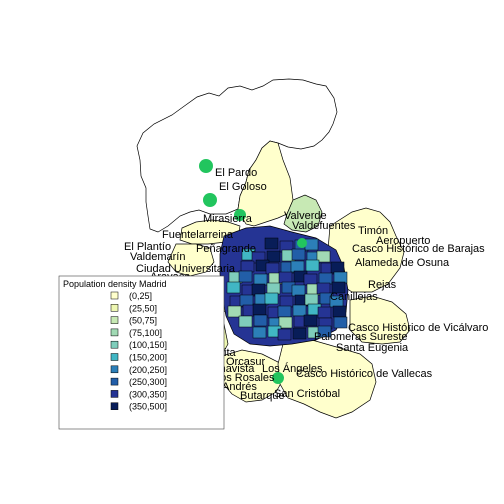 This screenshot has height=504, width=504. Describe the element at coordinates (402, 263) in the screenshot. I see `label-alameda-osuna: Alameda de Osuna` at that location.